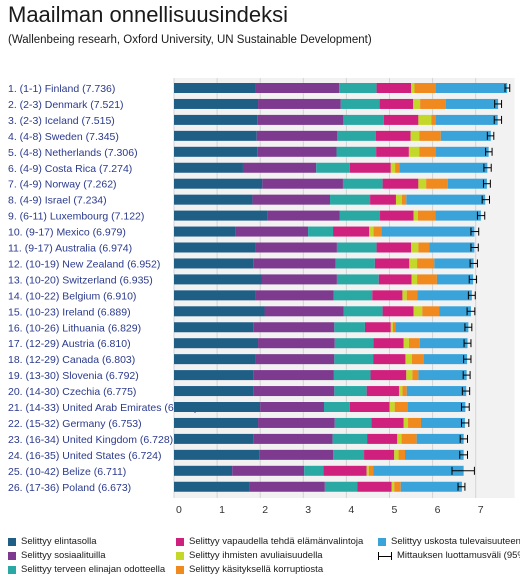 The image size is (520, 577). I want to click on row-label: 5. (4-8) Netherlands (7.306), so click(73, 153).